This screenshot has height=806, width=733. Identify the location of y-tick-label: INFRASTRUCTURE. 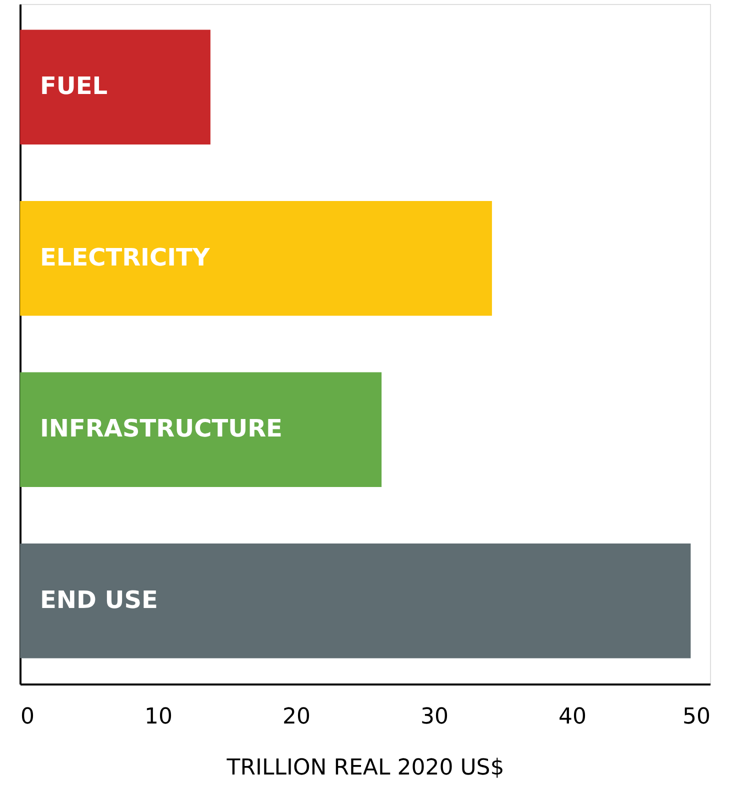
(161, 428).